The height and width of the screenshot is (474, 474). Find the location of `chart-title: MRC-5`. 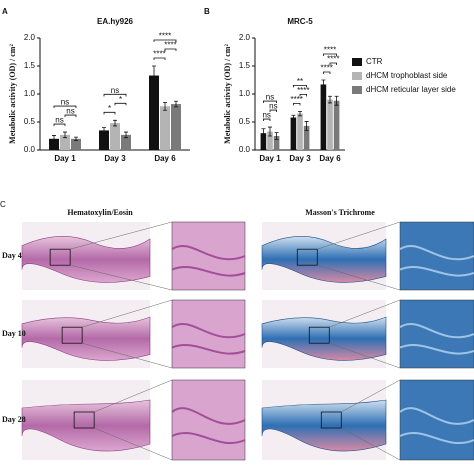

chart-title: MRC-5 is located at coordinates (300, 21).